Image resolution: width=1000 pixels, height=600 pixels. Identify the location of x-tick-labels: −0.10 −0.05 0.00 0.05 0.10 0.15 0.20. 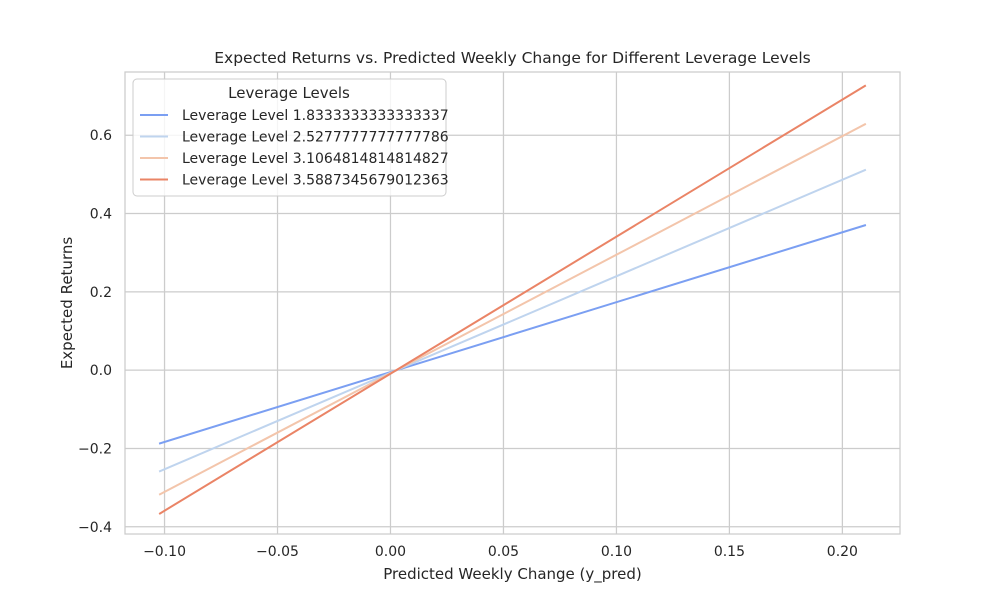
(500, 552).